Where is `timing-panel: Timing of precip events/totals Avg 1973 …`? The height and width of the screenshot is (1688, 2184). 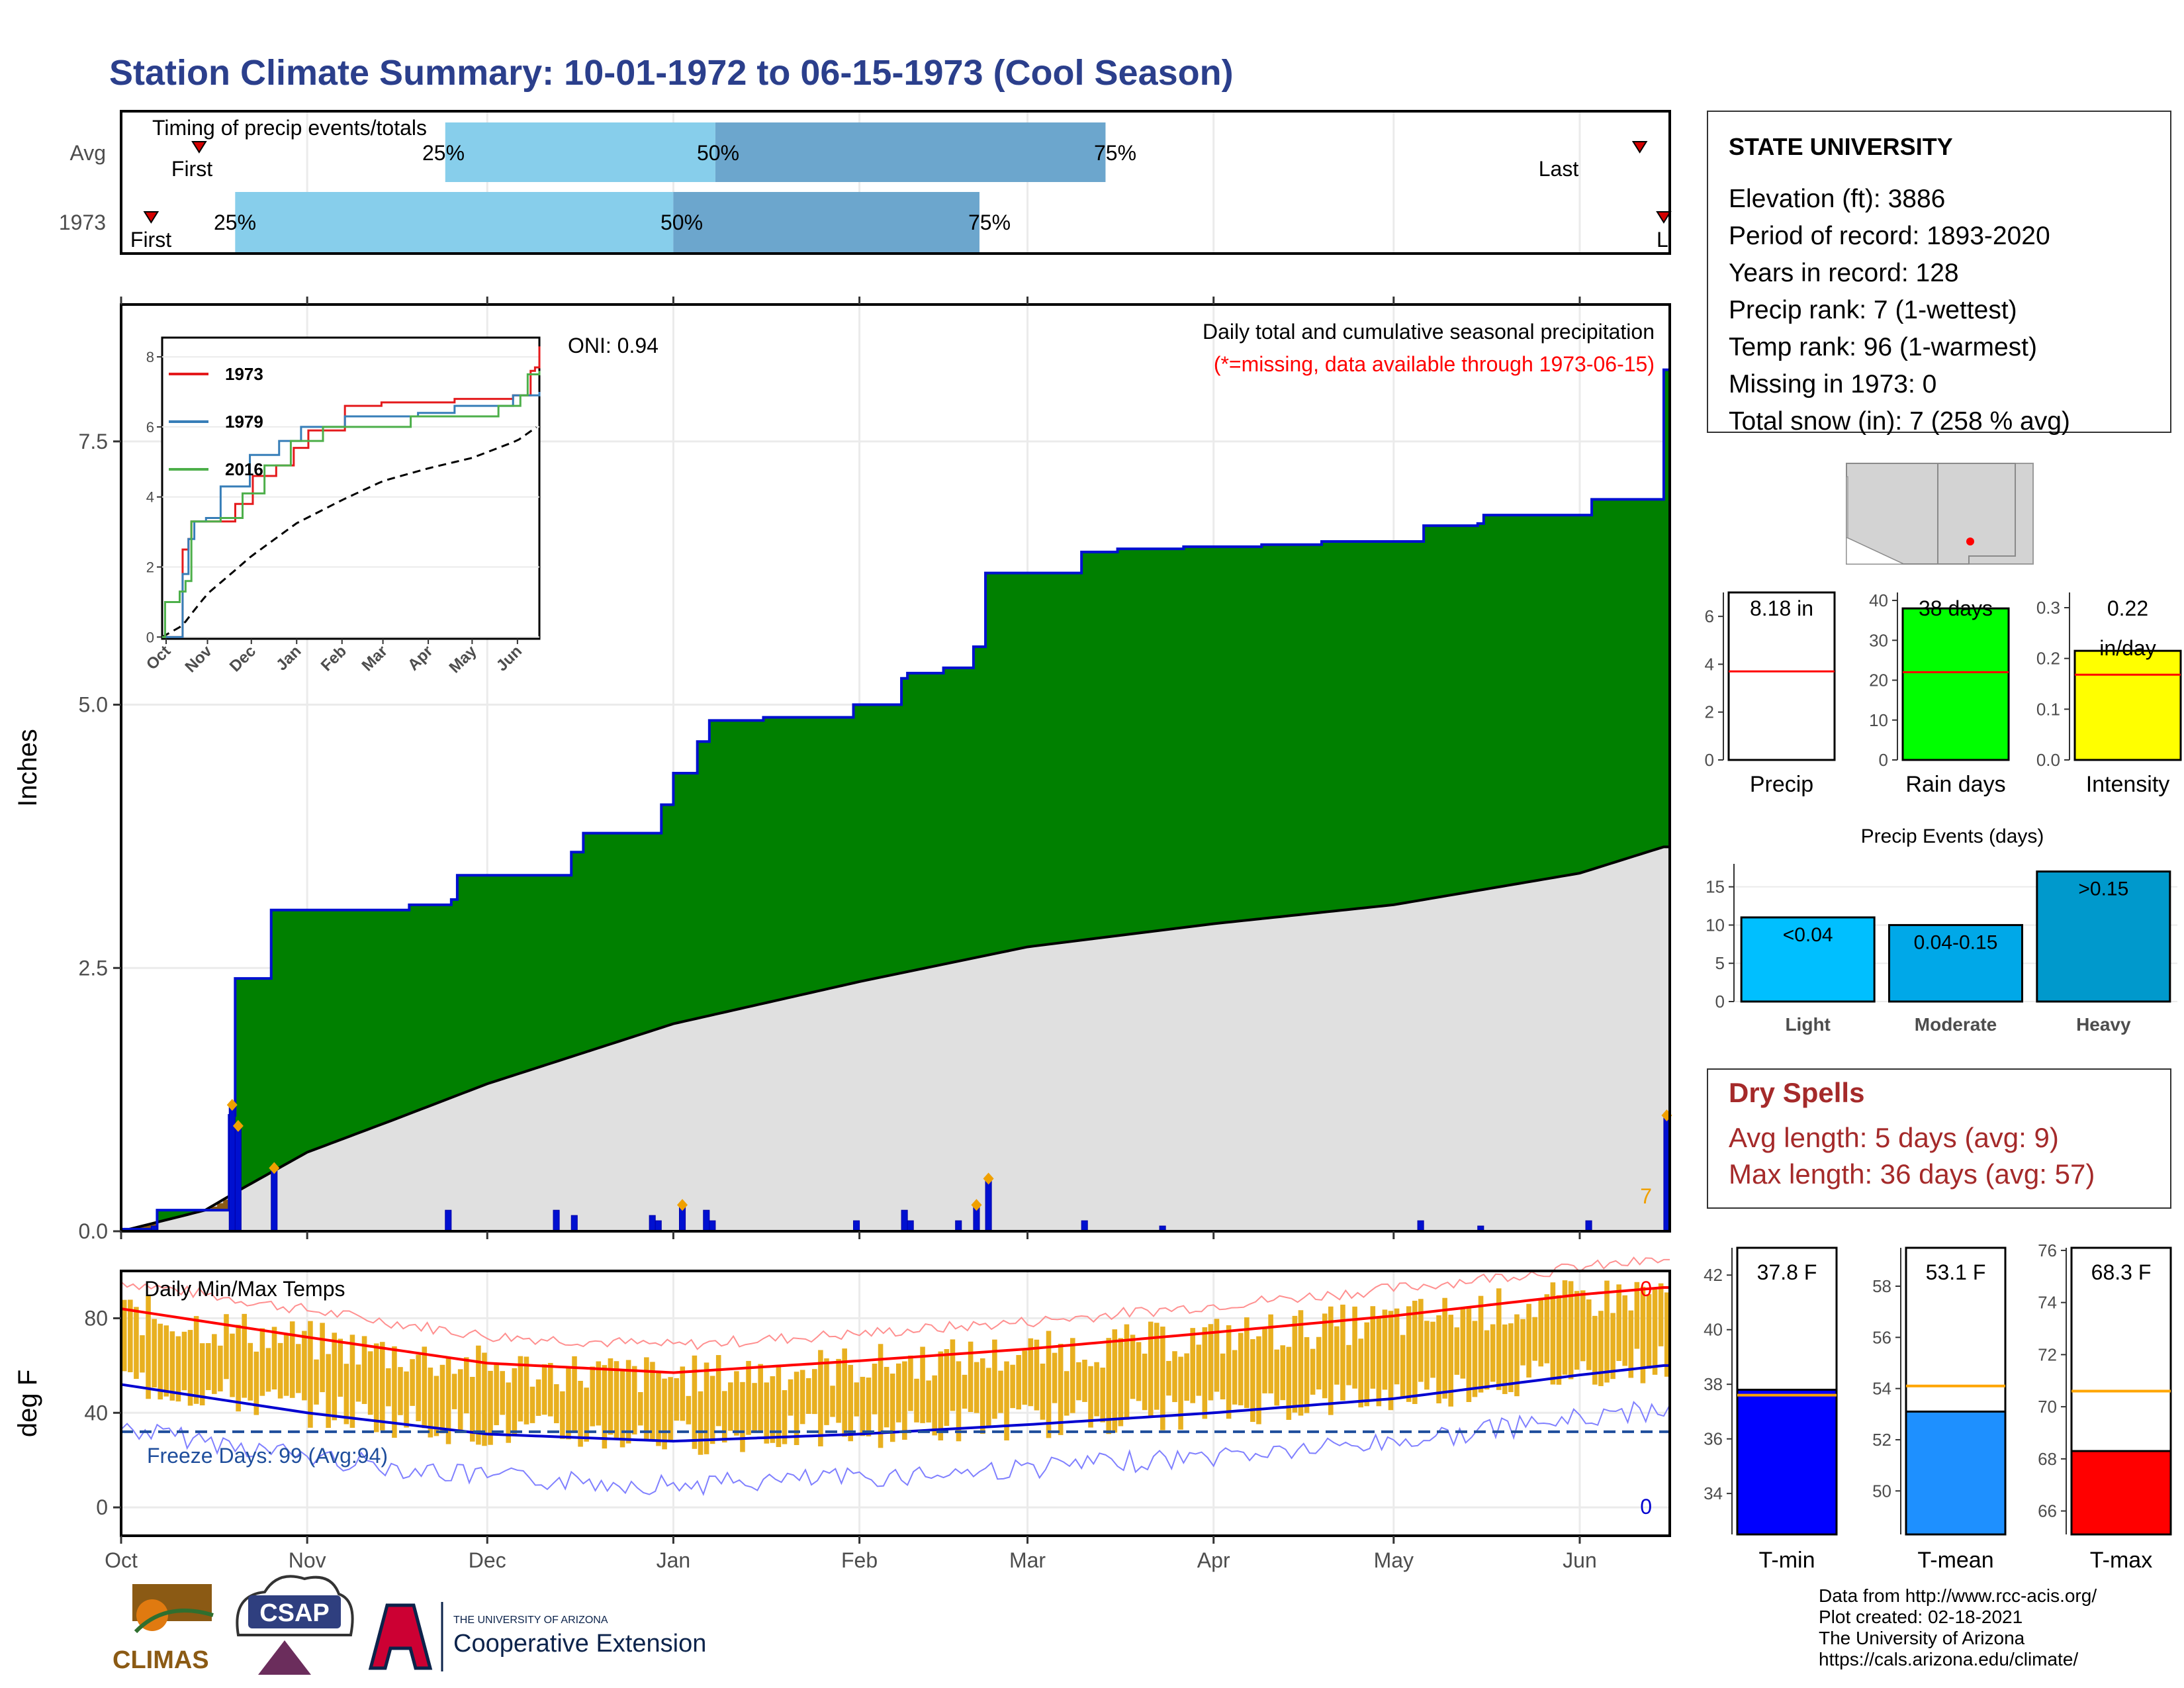
timing-panel: Timing of precip events/totals Avg 1973 … is located at coordinates (866, 182).